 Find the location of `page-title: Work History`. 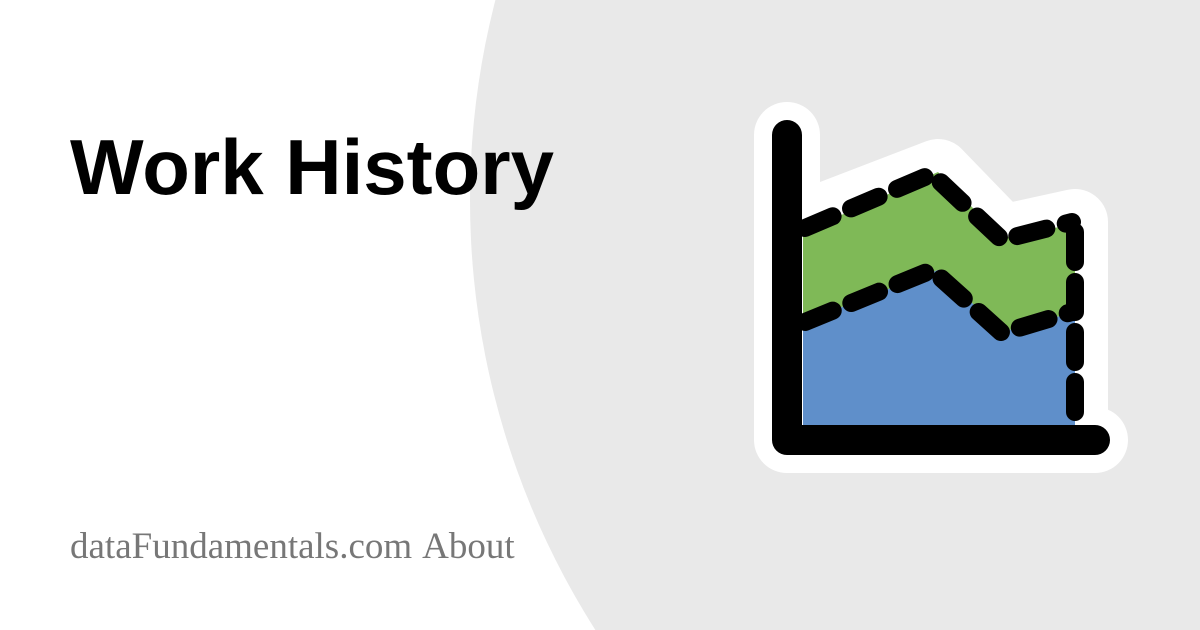

page-title: Work History is located at coordinates (312, 167).